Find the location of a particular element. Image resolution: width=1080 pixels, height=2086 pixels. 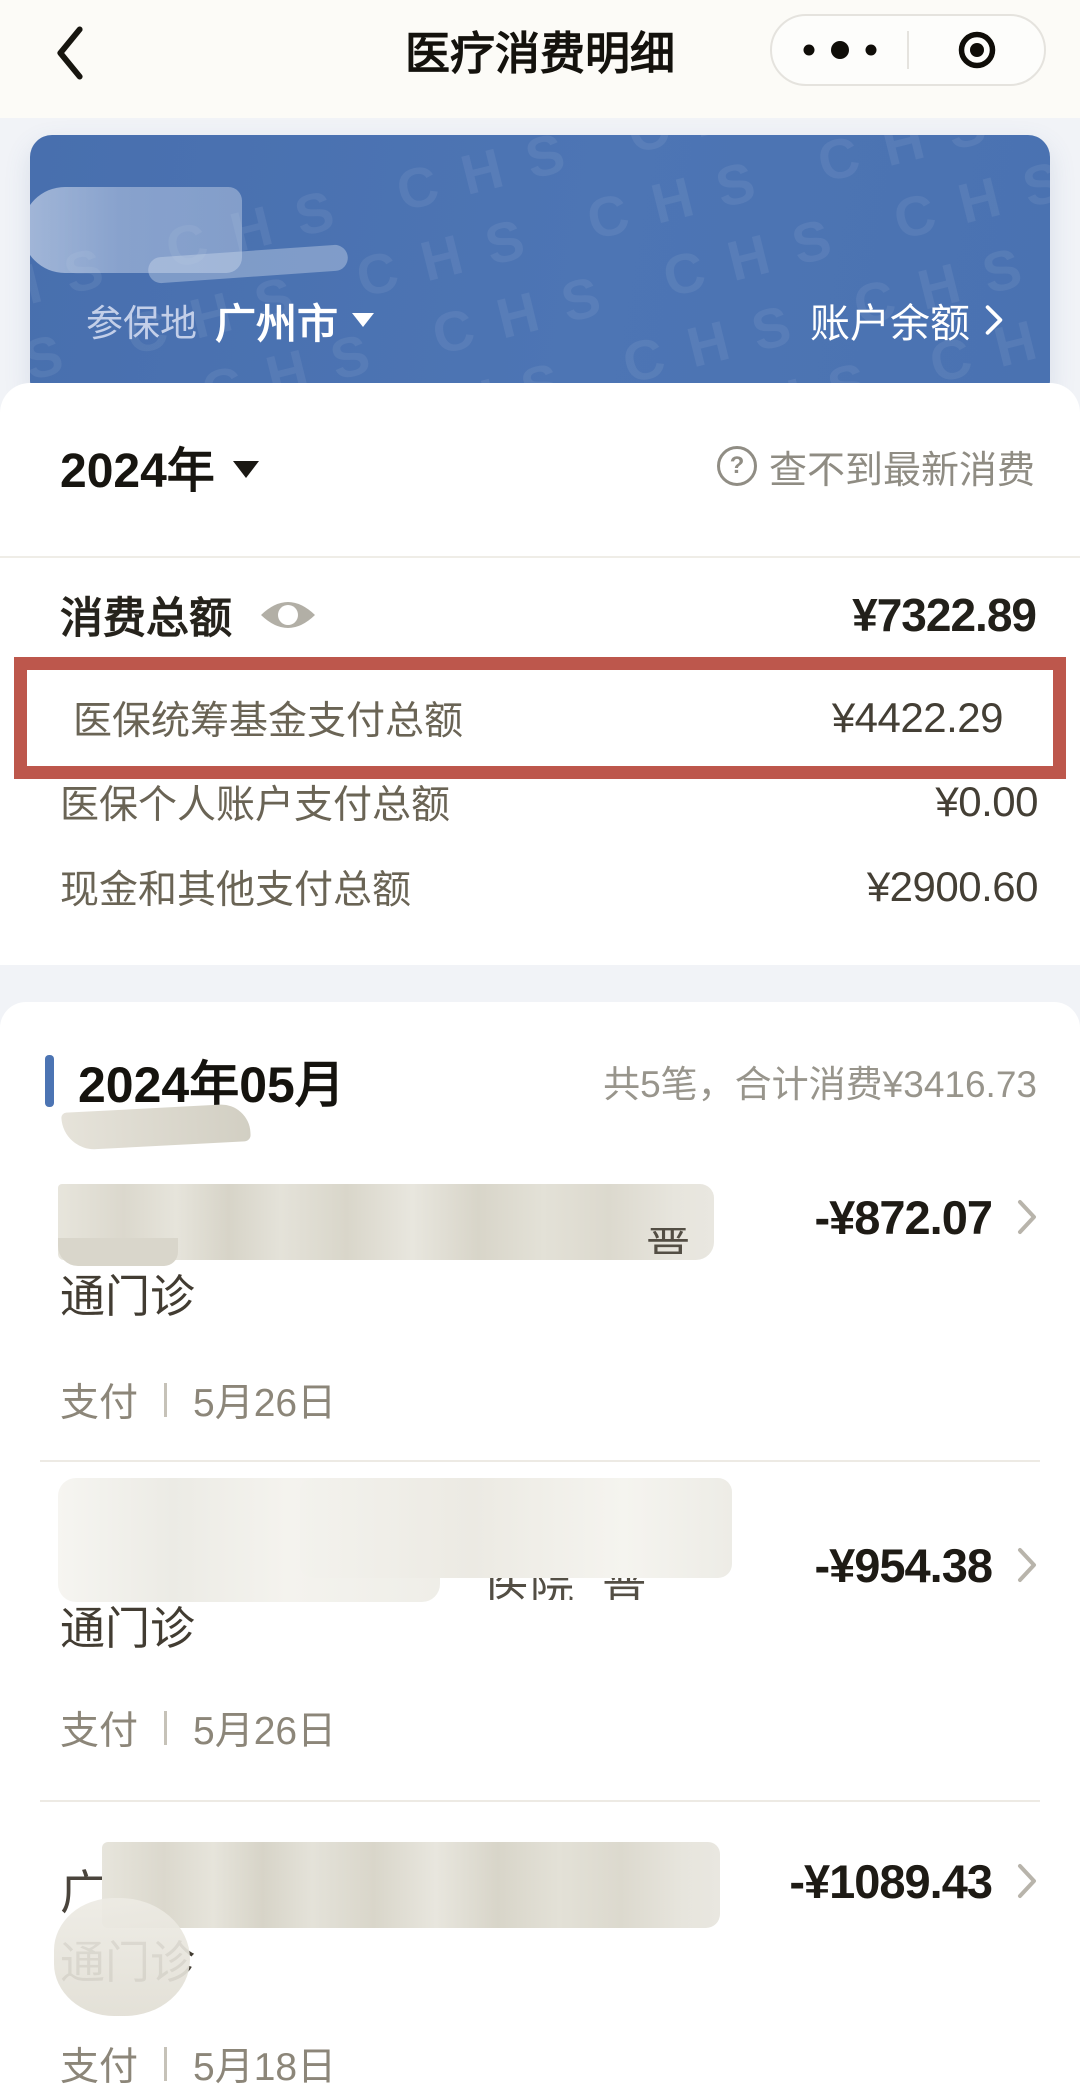

item-amount: -¥872.07 is located at coordinates (903, 1217).